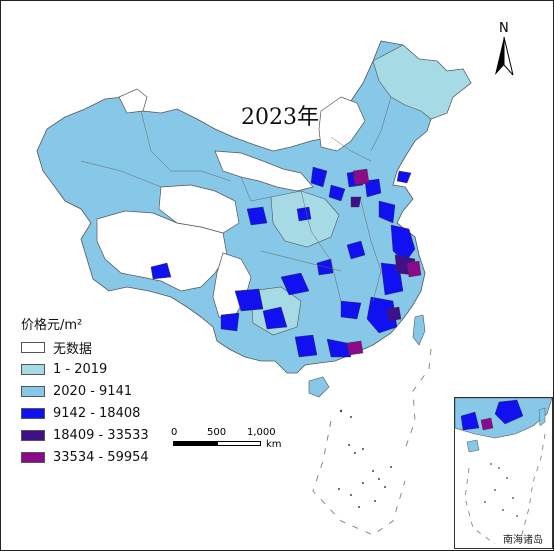 This screenshot has height=551, width=554. Describe the element at coordinates (133, 101) in the screenshot. I see `region-no-data-xinjiang-north` at that location.